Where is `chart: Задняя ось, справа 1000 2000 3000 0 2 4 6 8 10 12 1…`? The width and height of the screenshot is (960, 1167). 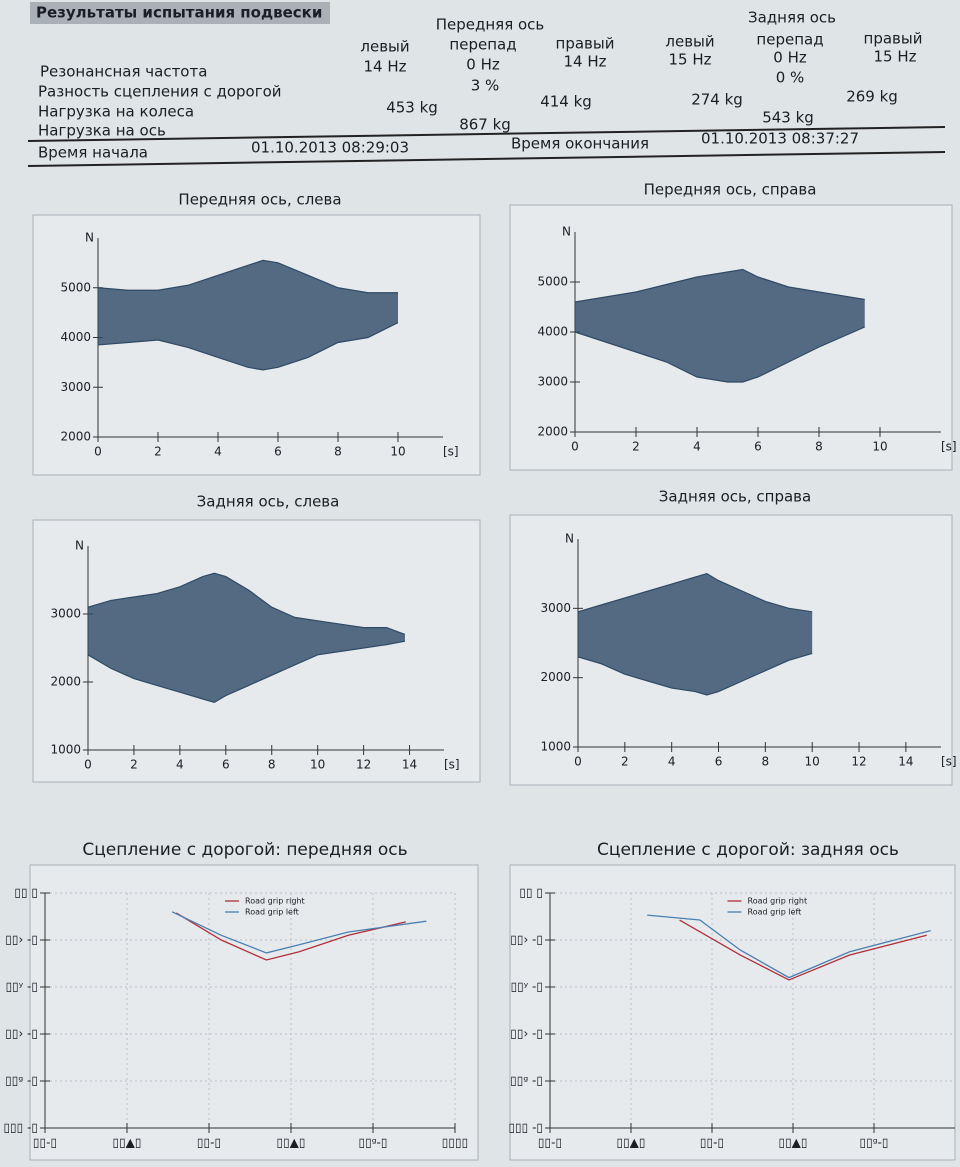
chart: Задняя ось, справа 1000 2000 3000 0 2 4 6 8 10 12 1… is located at coordinates (733, 637).